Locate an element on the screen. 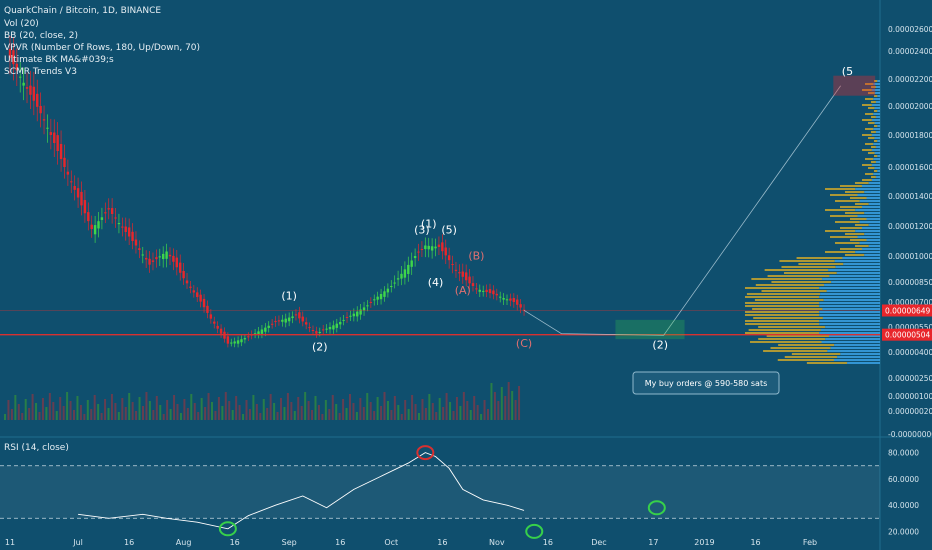 The image size is (932, 550). time-tick-label: Aug is located at coordinates (184, 542).